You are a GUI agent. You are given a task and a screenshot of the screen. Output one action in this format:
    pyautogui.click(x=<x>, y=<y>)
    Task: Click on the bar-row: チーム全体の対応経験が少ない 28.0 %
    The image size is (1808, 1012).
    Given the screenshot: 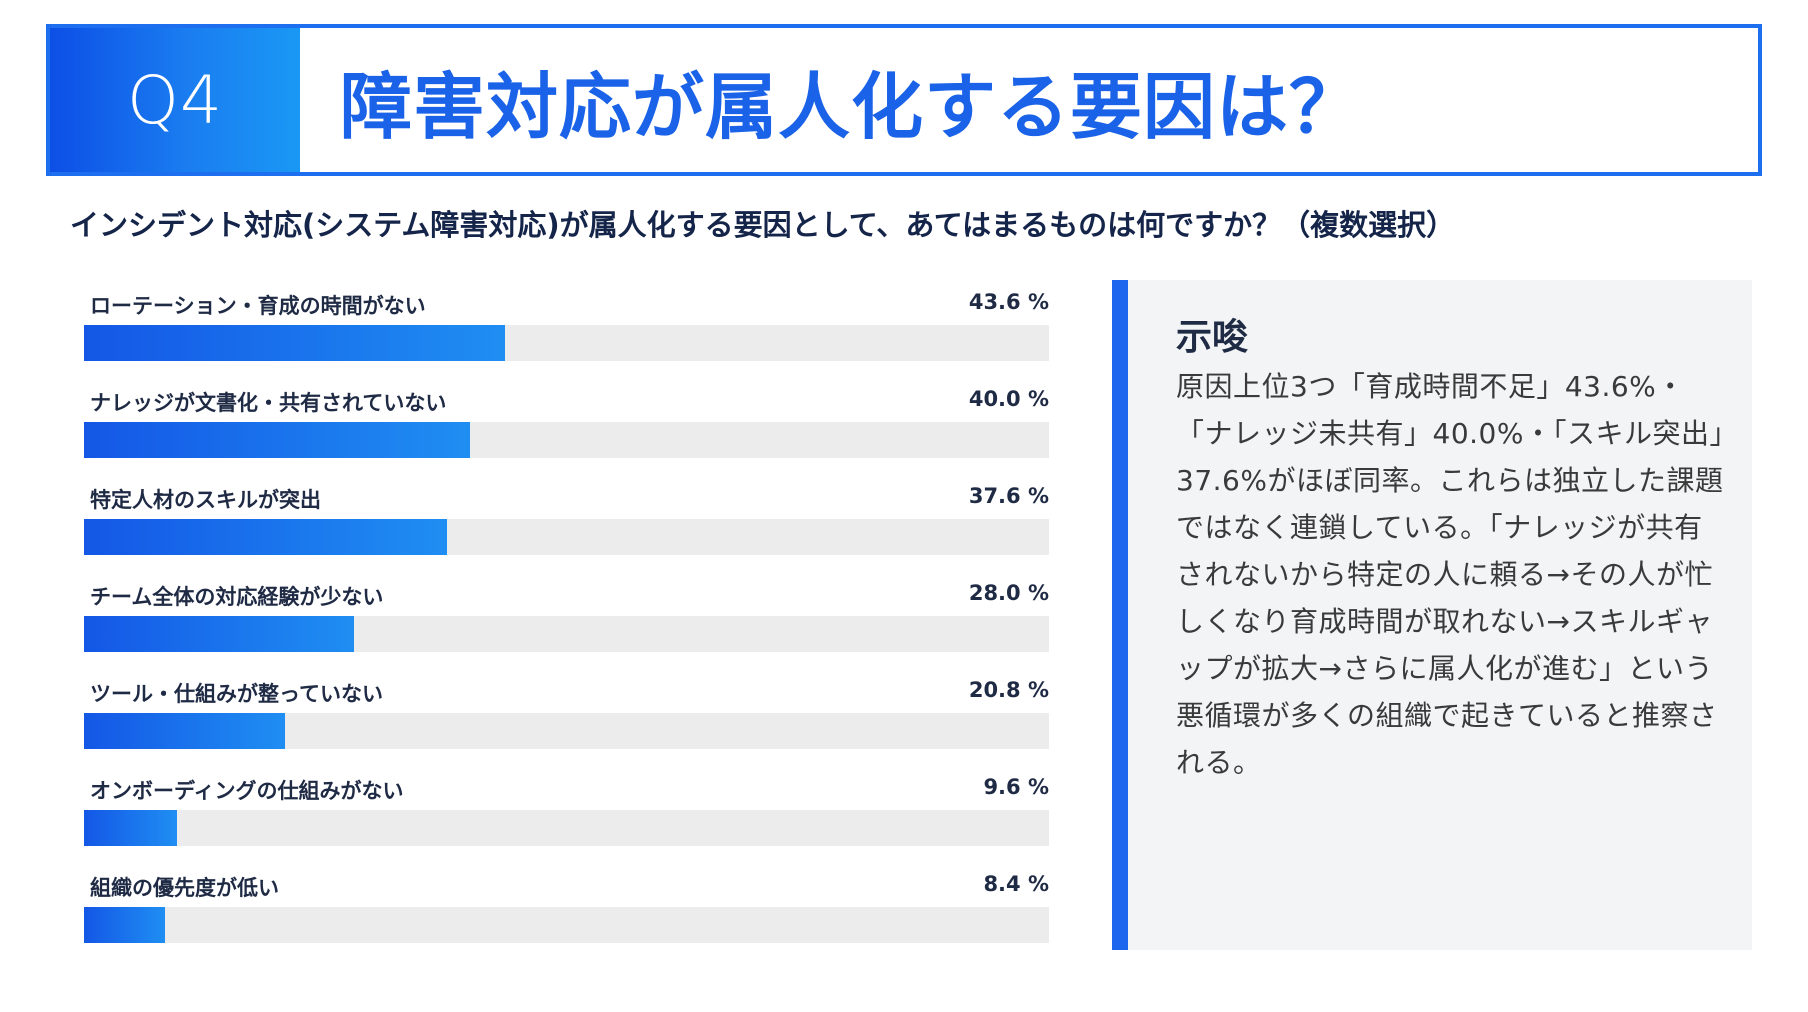 What is the action you would take?
    pyautogui.click(x=566, y=621)
    